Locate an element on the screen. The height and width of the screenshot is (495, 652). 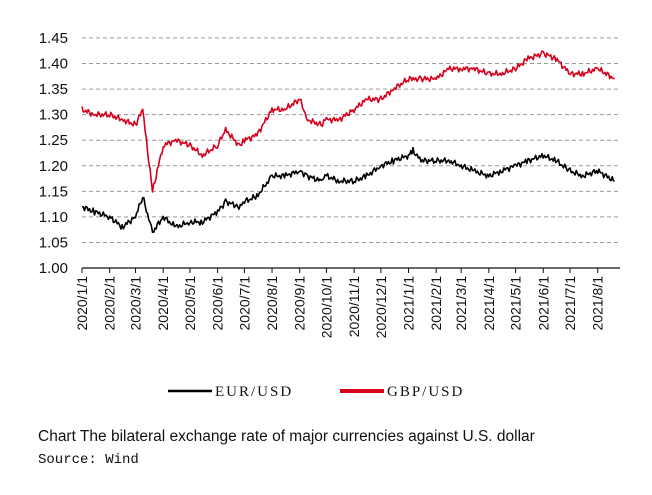
y-tick-label: 1.20 is located at coordinates (53, 166).